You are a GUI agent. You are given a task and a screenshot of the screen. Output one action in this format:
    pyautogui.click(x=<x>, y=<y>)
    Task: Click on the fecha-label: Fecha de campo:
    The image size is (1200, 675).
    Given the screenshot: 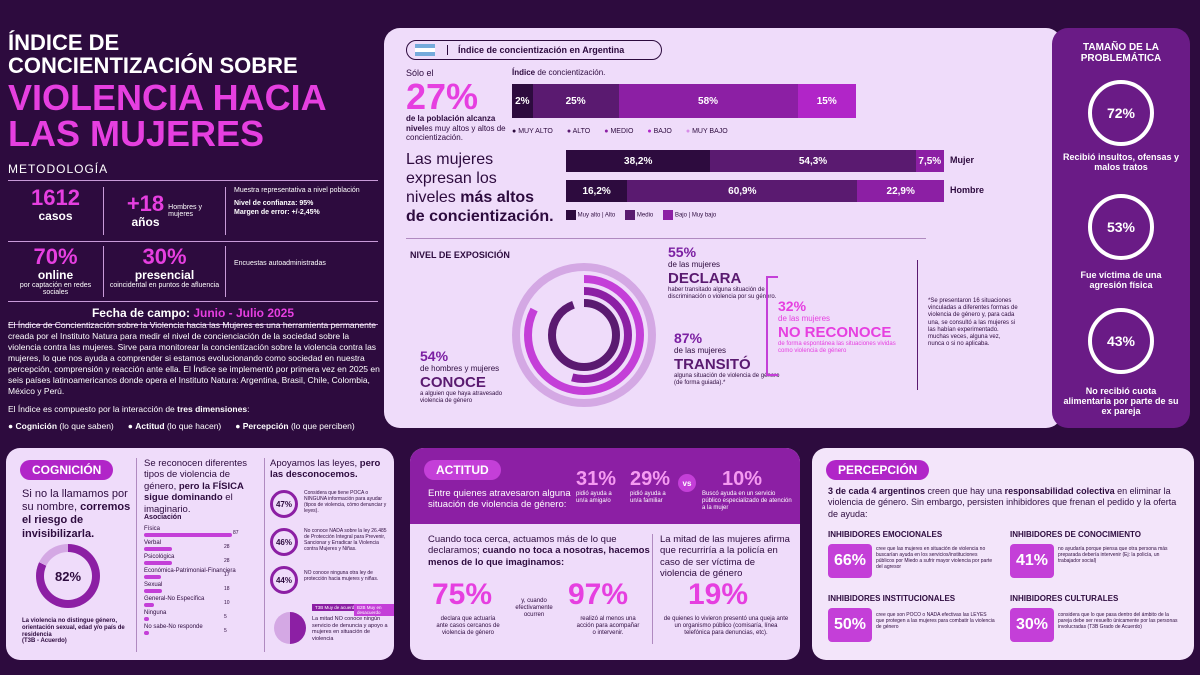 What is the action you would take?
    pyautogui.click(x=140, y=313)
    